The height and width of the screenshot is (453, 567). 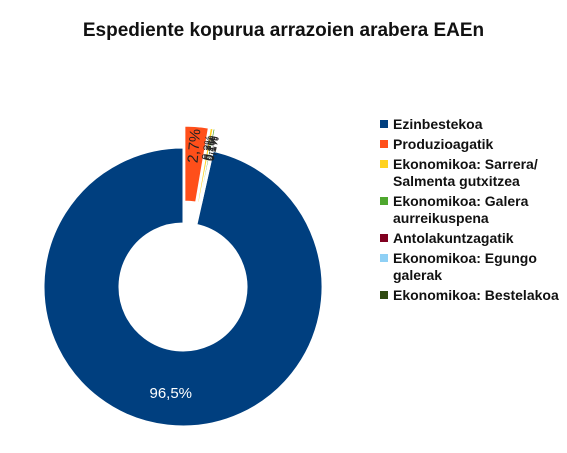 What do you see at coordinates (170, 393) in the screenshot?
I see `data-label-ezinbestekoa: 96,5%` at bounding box center [170, 393].